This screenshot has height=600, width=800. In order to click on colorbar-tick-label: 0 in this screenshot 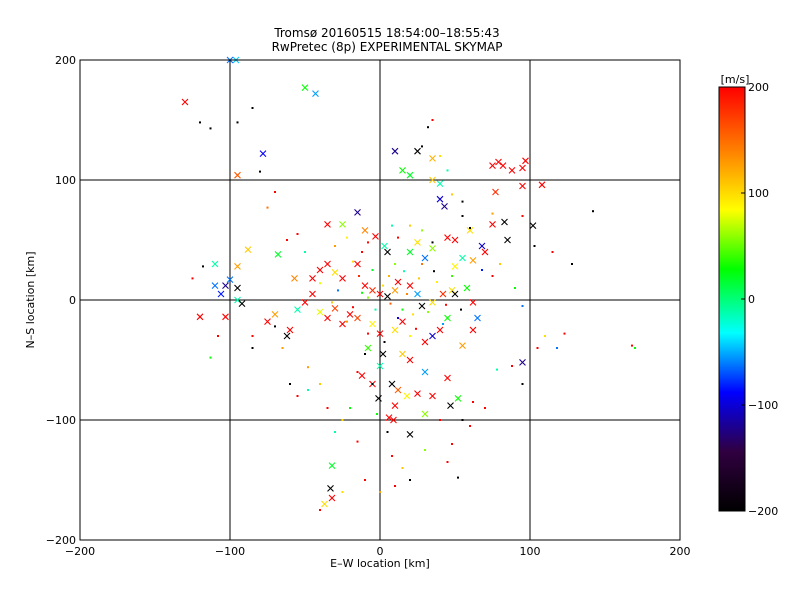, I will do `click(751, 299)`.